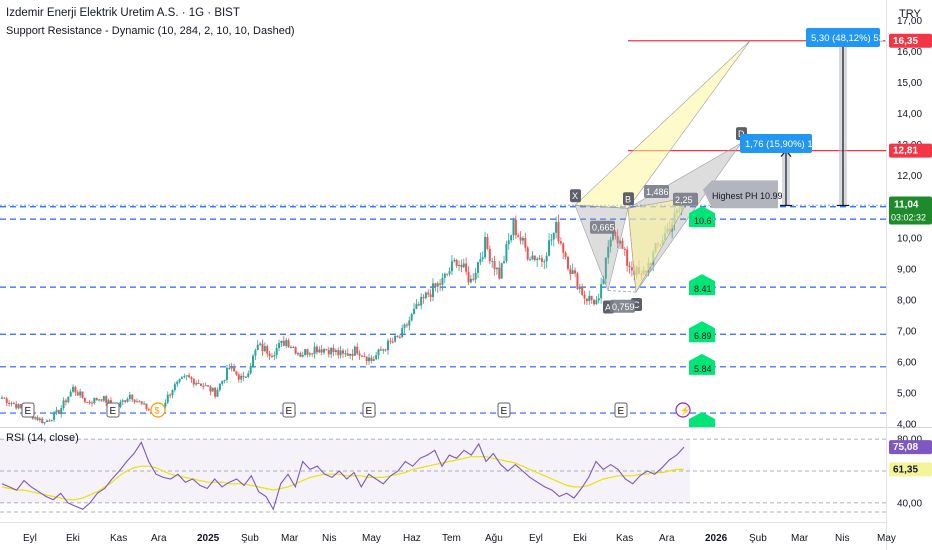 The image size is (932, 550). I want to click on measure-label: 1,76 (15,90%) 176, so click(781, 143).